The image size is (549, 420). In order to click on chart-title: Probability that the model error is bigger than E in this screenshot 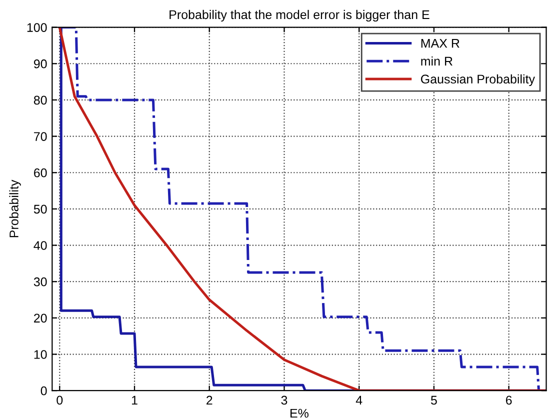, I will do `click(300, 16)`.